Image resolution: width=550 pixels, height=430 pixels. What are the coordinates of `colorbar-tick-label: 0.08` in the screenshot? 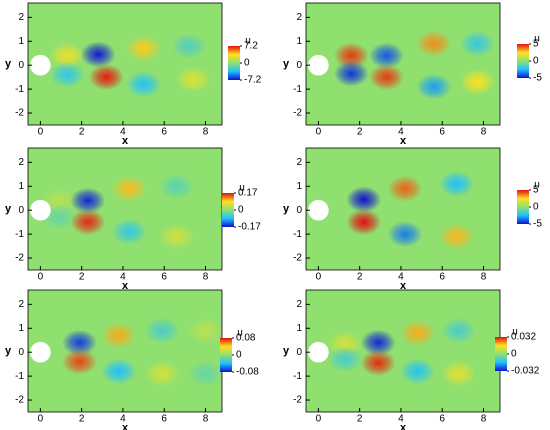 It's located at (246, 338).